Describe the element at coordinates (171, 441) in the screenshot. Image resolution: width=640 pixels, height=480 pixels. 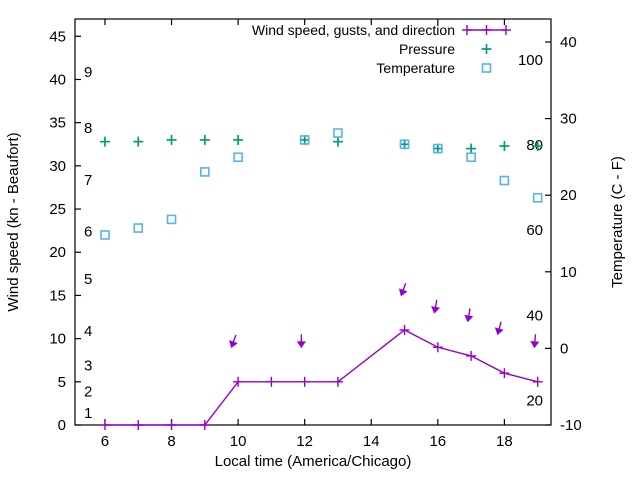
I see `x-tick-label: 8` at that location.